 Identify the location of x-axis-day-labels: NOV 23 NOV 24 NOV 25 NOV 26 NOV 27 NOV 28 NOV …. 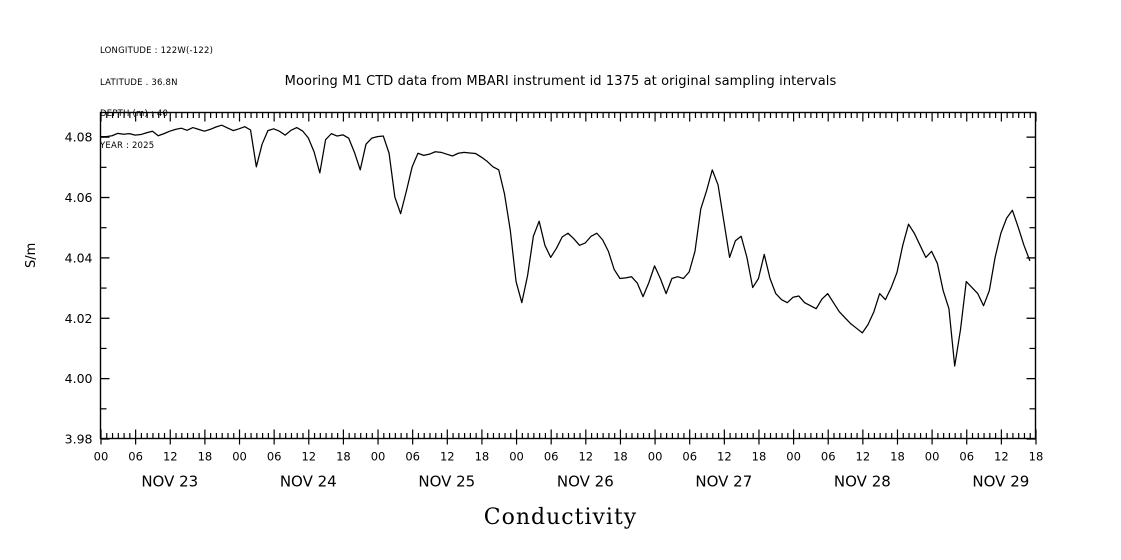
(585, 482).